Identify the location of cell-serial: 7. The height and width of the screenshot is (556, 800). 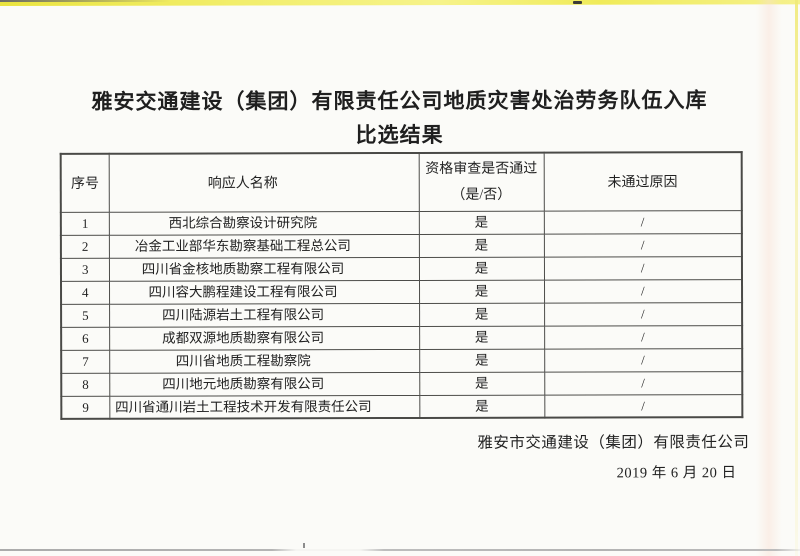
(85, 361).